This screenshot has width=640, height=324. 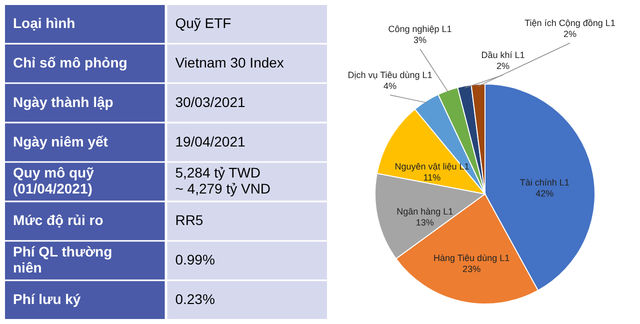 I want to click on text: Phí lưu ký, so click(x=47, y=299).